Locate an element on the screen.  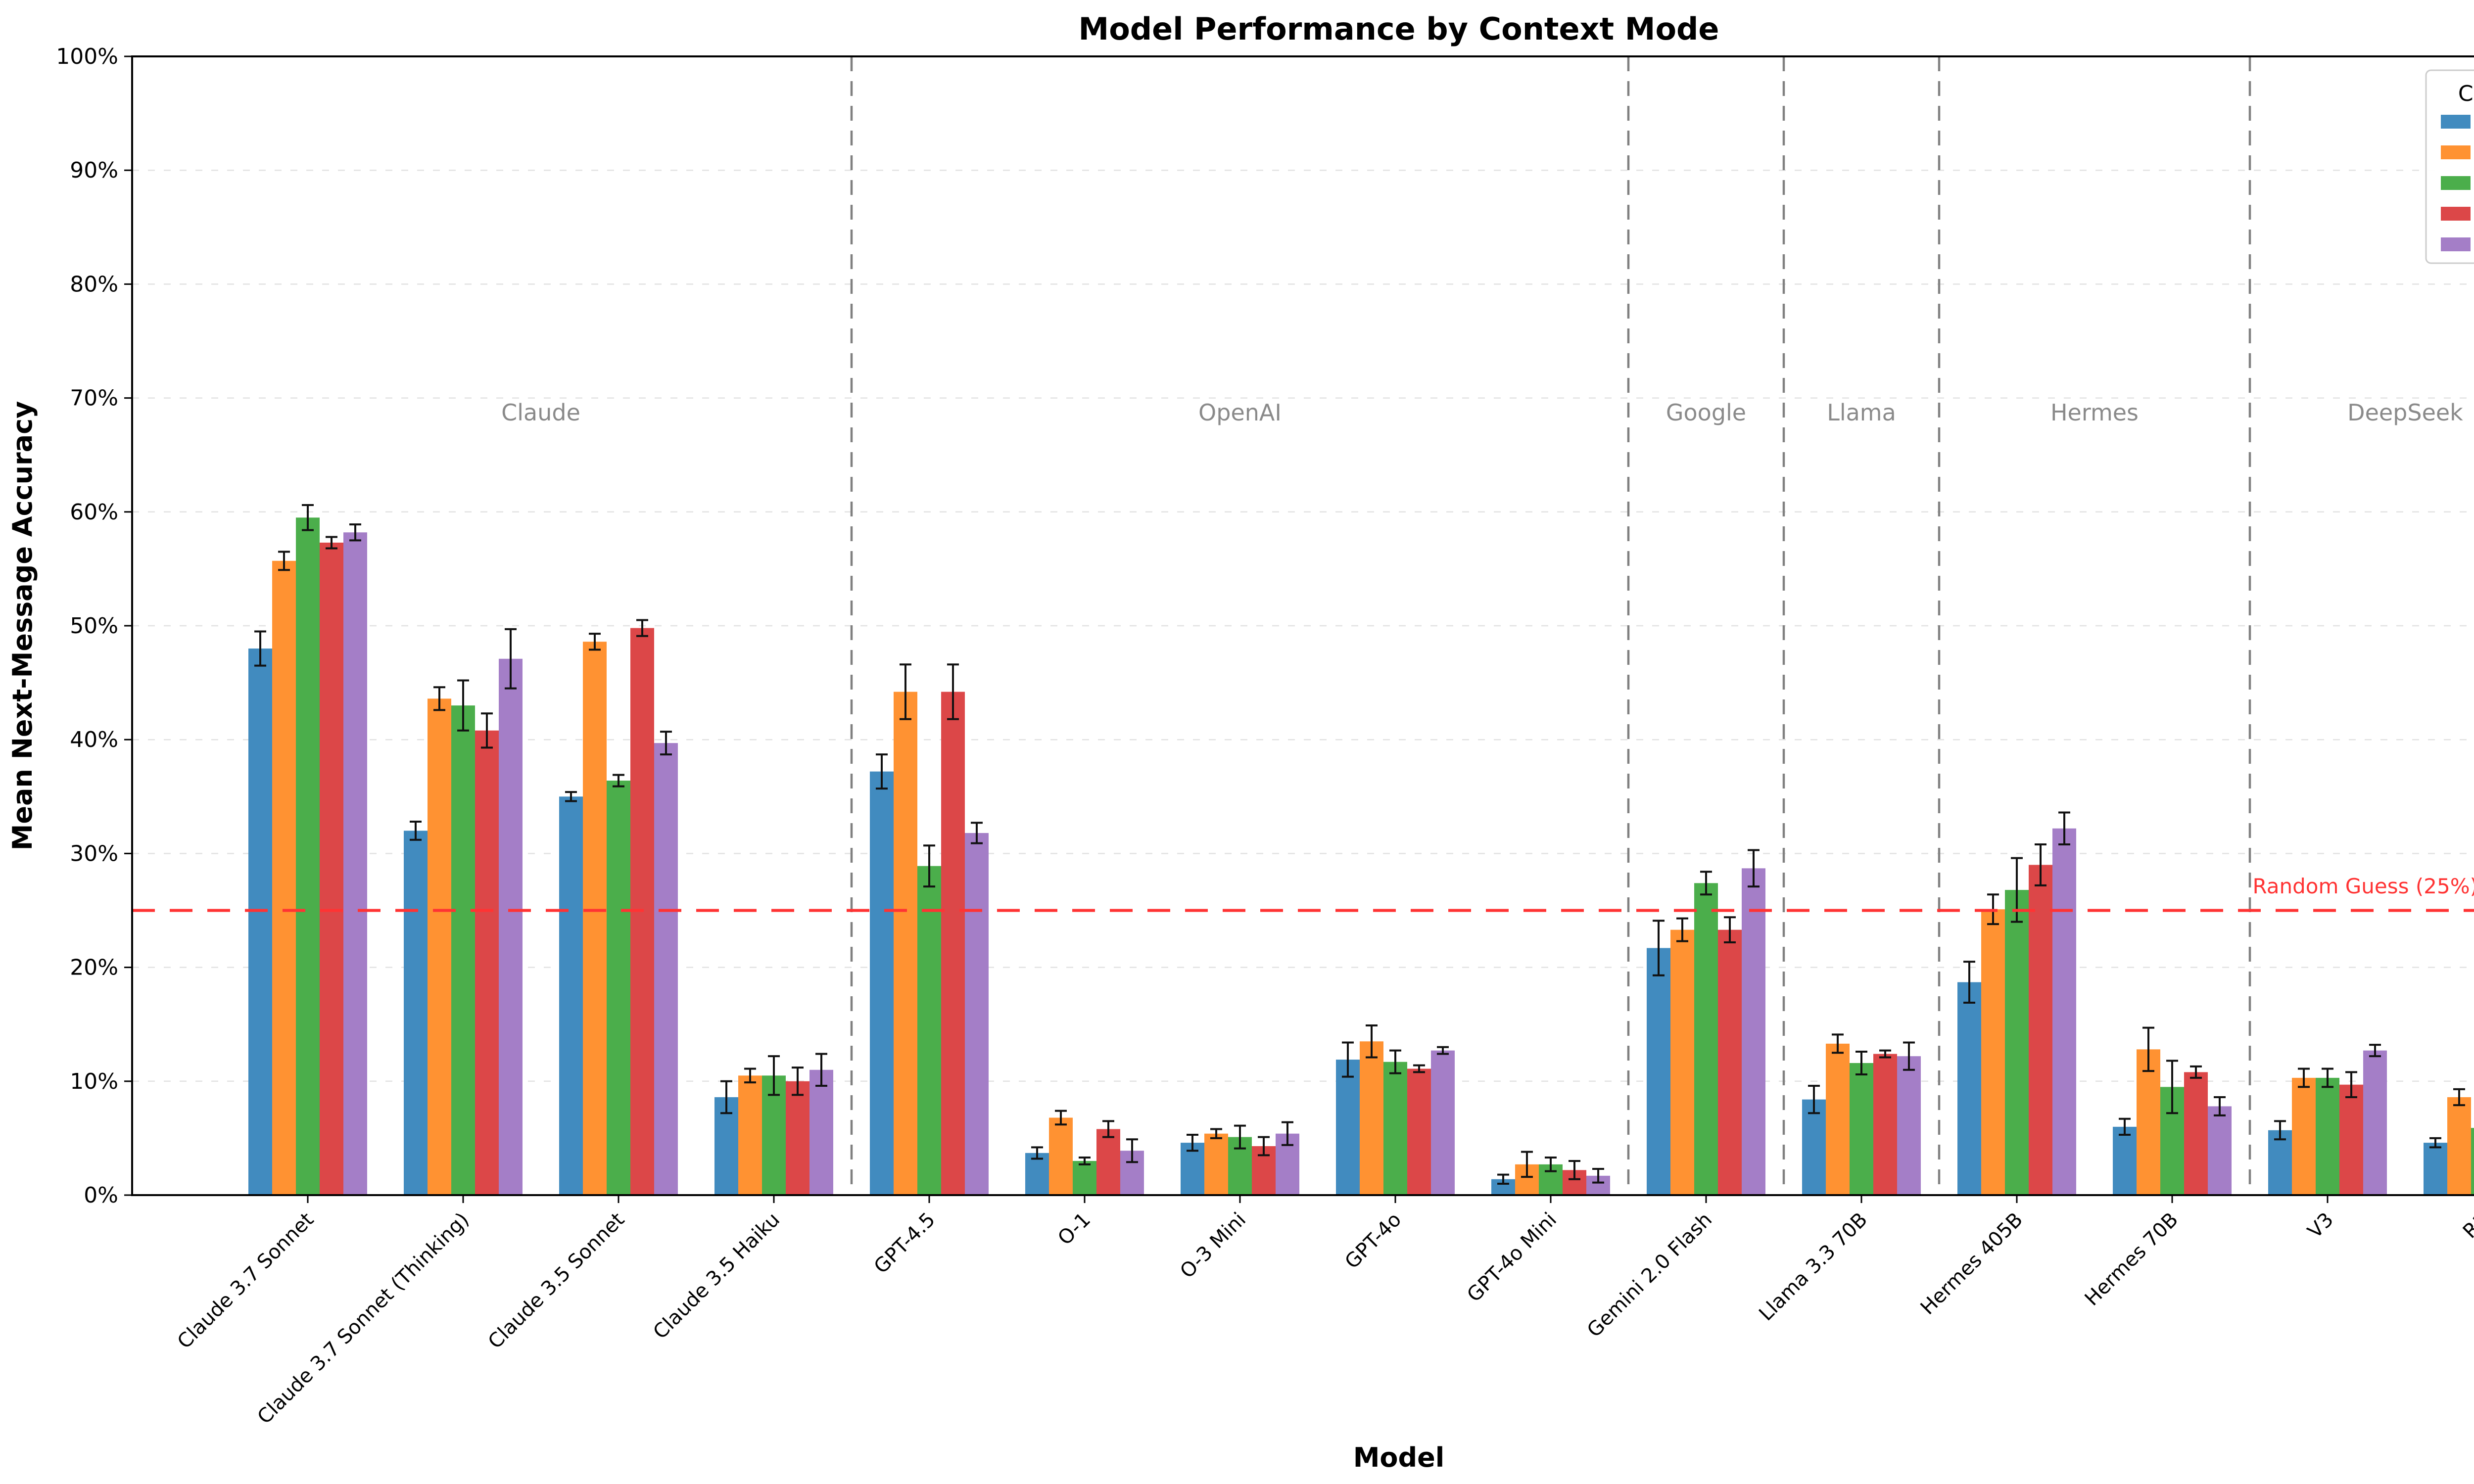
y-tick-label: 50% is located at coordinates (94, 626).